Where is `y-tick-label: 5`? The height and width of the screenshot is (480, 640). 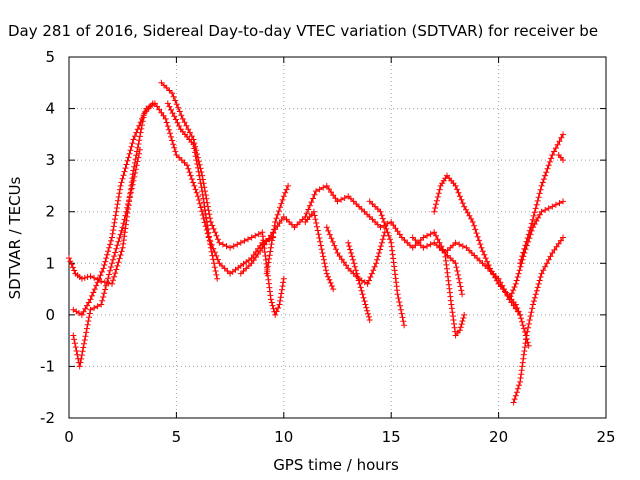 y-tick-label: 5 is located at coordinates (50, 57).